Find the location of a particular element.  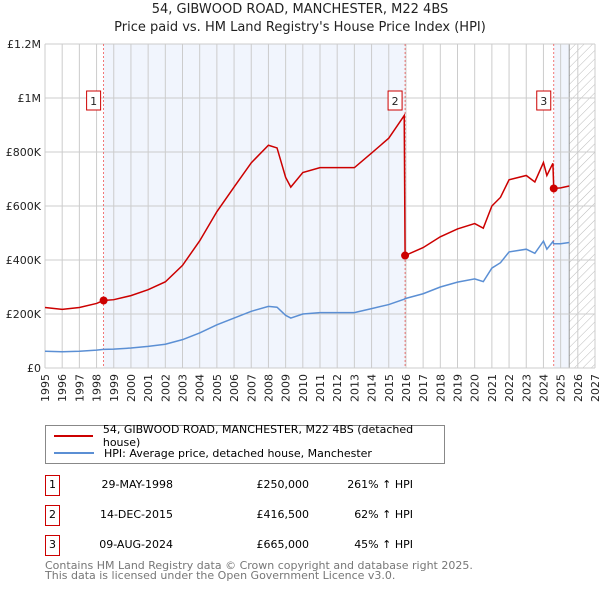

sale-date: 29-MAY-1998 is located at coordinates (137, 484).